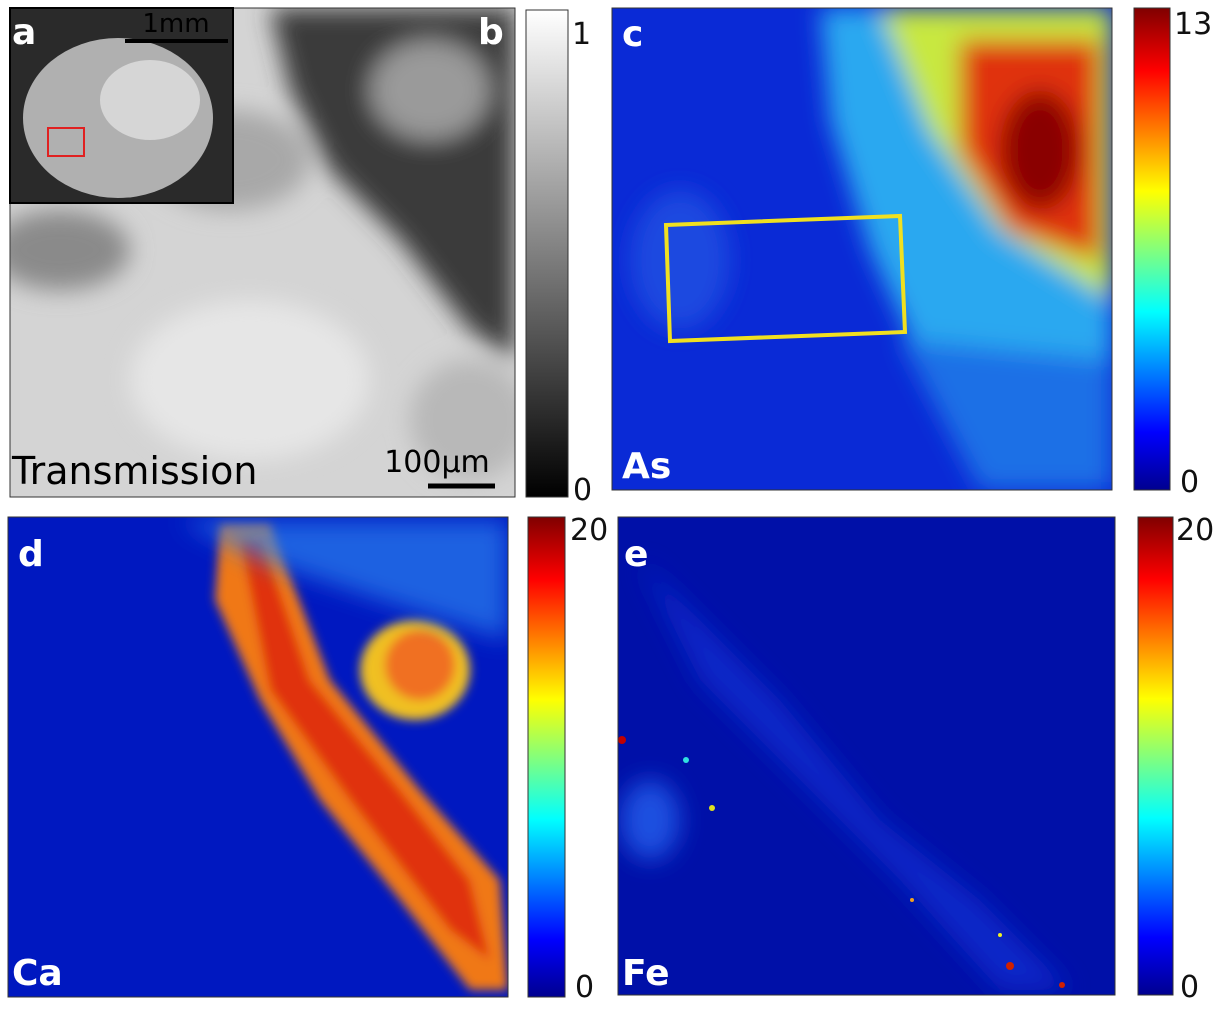 Image resolution: width=1224 pixels, height=1011 pixels. Describe the element at coordinates (37, 973) in the screenshot. I see `element-label: Ca` at that location.